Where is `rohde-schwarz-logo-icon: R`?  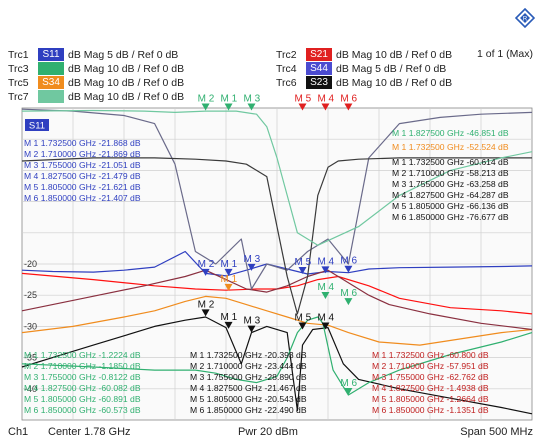 rohde-schwarz-logo-icon: R is located at coordinates (525, 18).